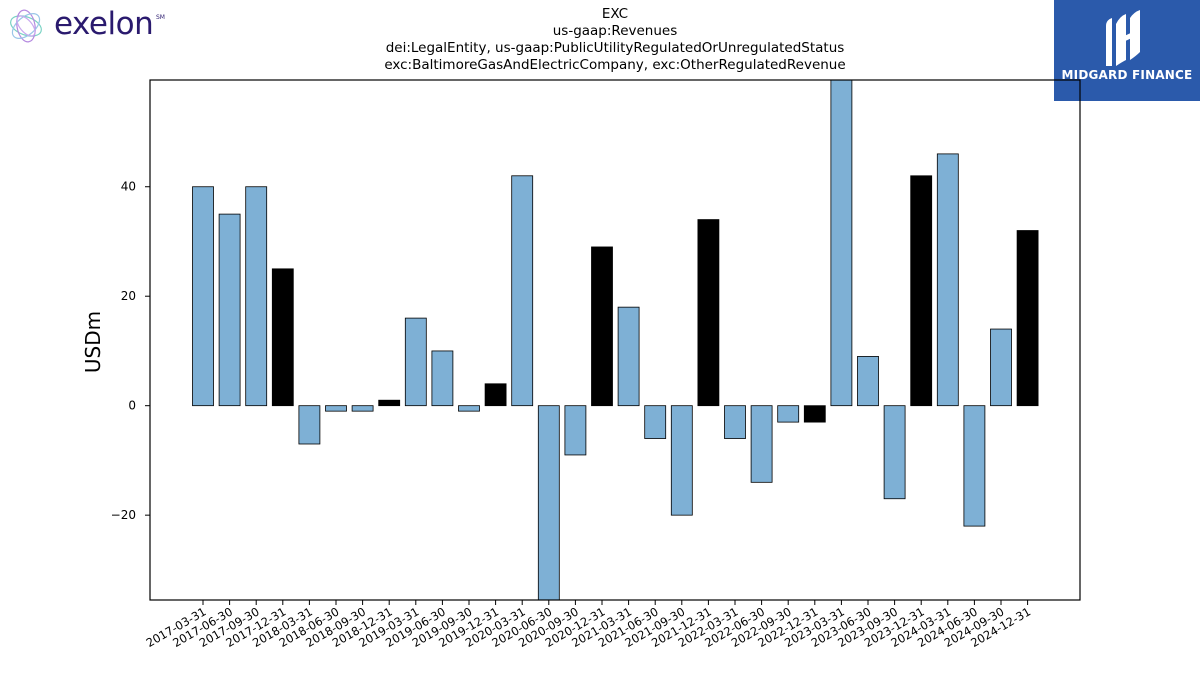 This screenshot has width=1200, height=675. Describe the element at coordinates (26, 26) in the screenshot. I see `exelon-flower-icon` at that location.